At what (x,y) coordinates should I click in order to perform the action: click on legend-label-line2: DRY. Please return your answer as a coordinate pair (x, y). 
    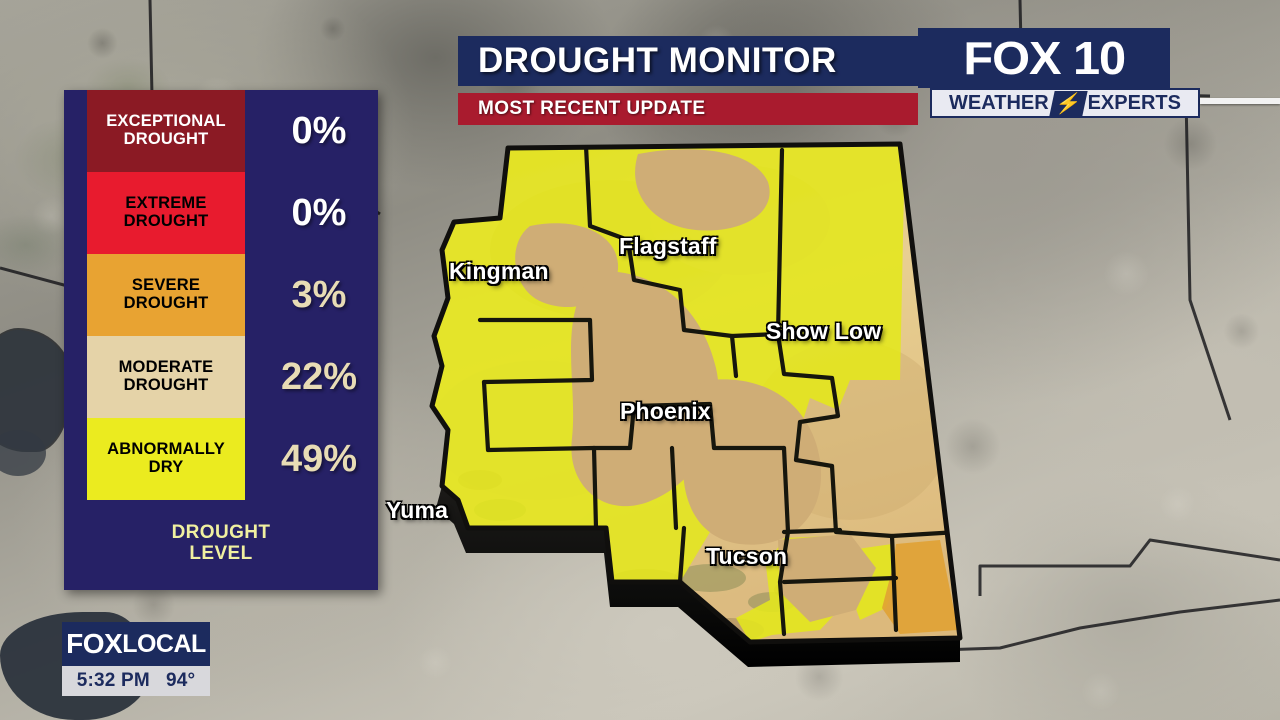
    Looking at the image, I should click on (166, 467).